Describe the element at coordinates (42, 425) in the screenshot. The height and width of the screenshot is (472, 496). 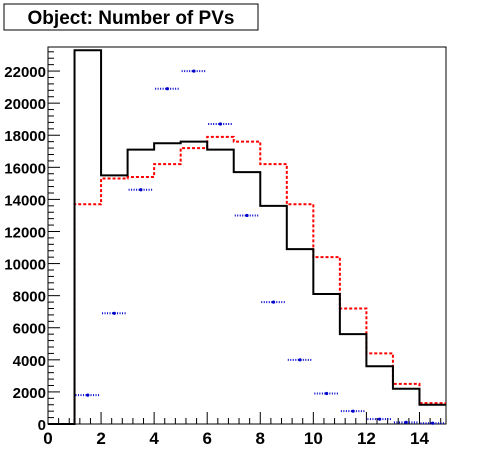
I see `y-tick-label: 0` at that location.